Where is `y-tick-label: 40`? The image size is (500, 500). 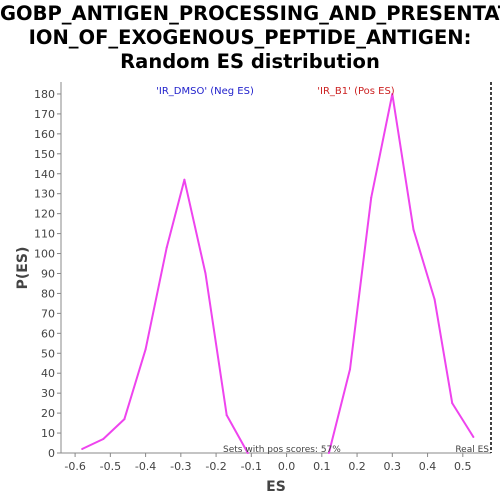
y-tick-label: 40 is located at coordinates (48, 373).